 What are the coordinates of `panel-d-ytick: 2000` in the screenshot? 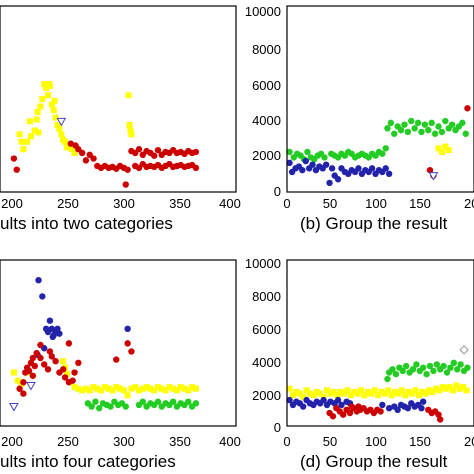 It's located at (266, 395).